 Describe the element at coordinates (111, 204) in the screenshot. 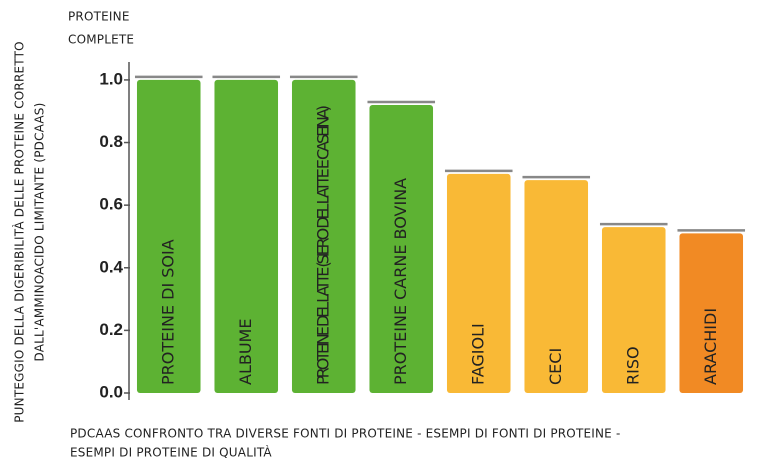

I see `y-tick-label: 0.6` at that location.